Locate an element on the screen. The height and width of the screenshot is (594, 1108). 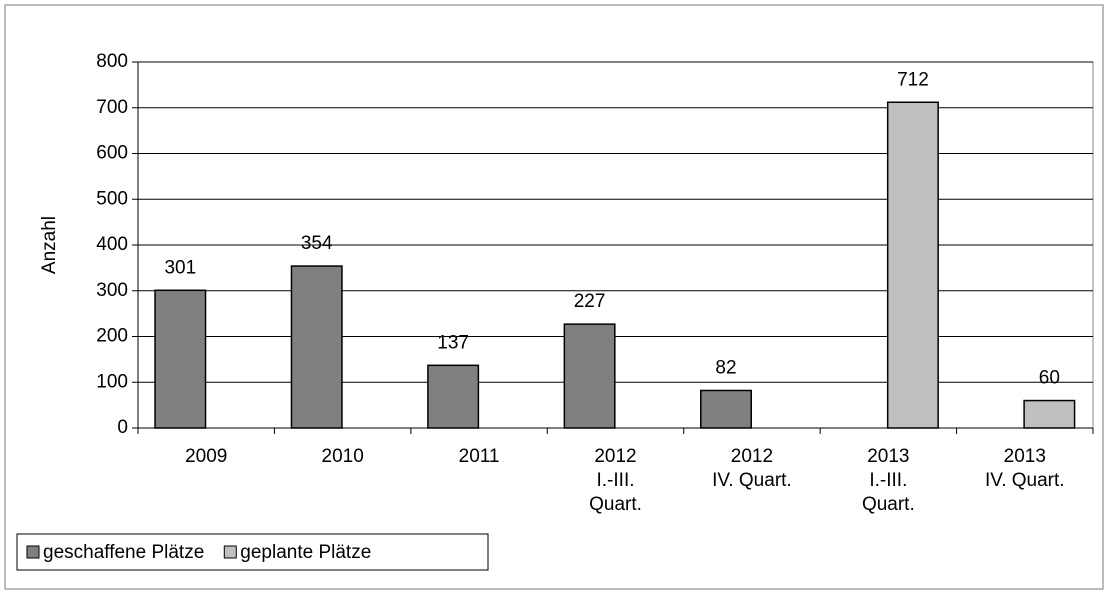
y-tick-label: 300 is located at coordinates (112, 290).